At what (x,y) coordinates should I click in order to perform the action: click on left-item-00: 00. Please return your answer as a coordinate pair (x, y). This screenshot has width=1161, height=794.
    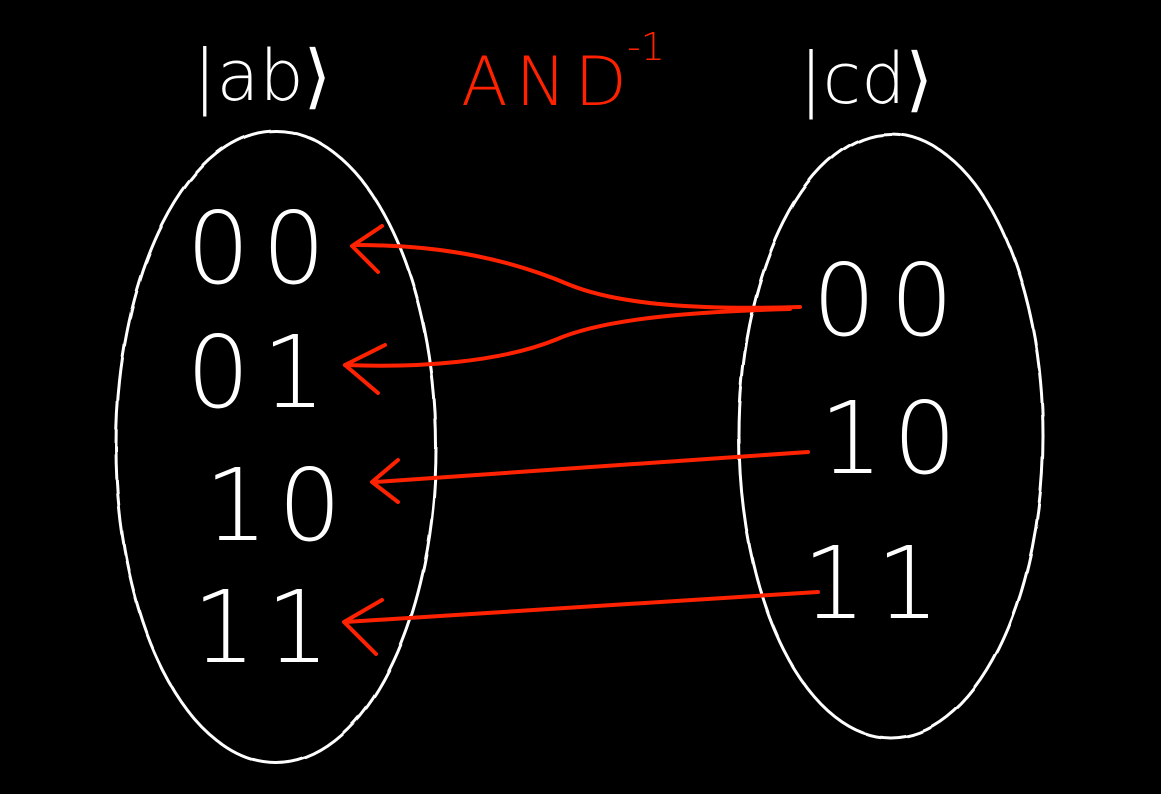
    Looking at the image, I should click on (261, 248).